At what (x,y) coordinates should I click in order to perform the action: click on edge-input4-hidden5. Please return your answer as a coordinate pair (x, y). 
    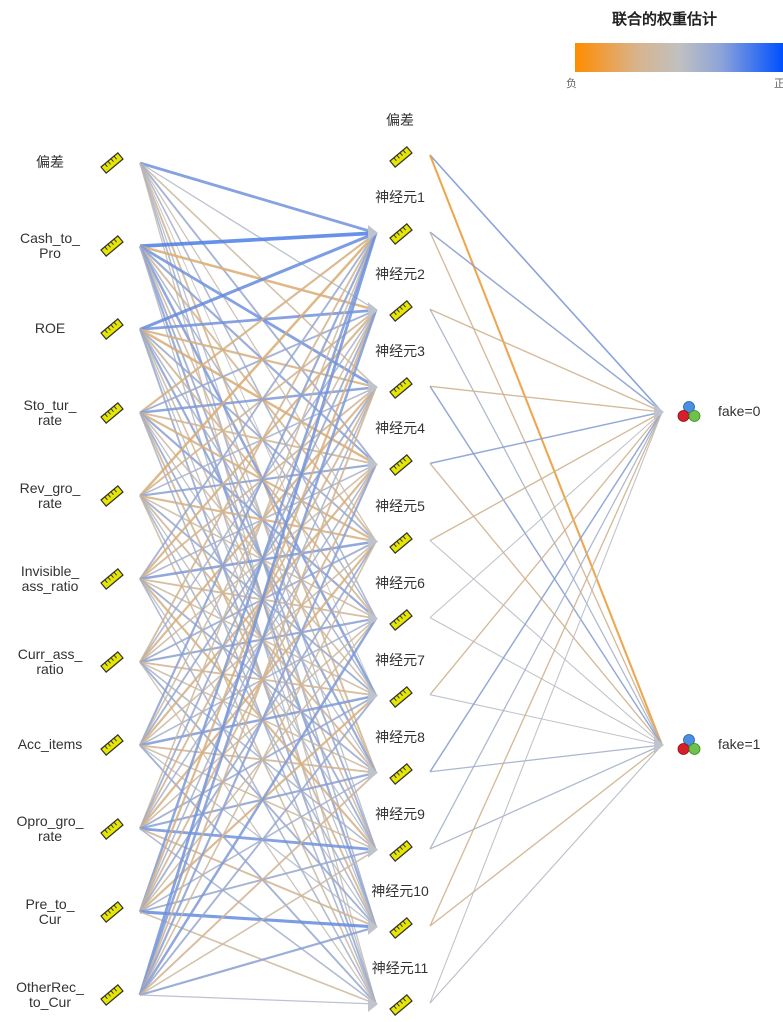
    Looking at the image, I should click on (258, 518).